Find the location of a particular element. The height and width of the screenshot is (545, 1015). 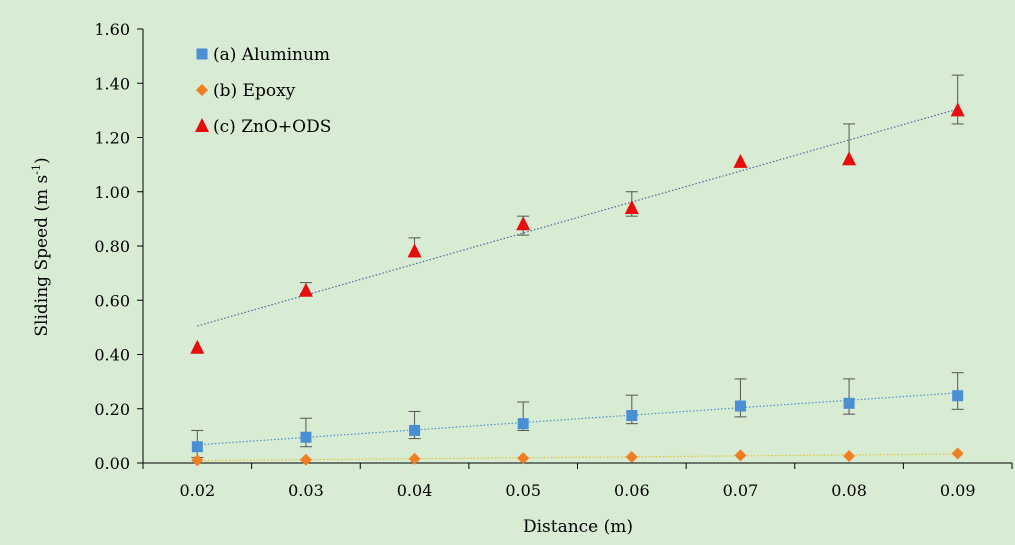

x-axis-title: Distance (m) is located at coordinates (578, 527).